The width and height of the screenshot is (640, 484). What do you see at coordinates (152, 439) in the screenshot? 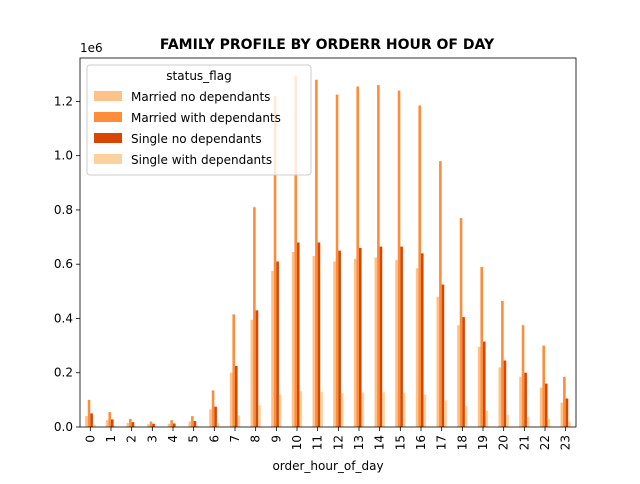
I see `x-tick-label: 3` at bounding box center [152, 439].